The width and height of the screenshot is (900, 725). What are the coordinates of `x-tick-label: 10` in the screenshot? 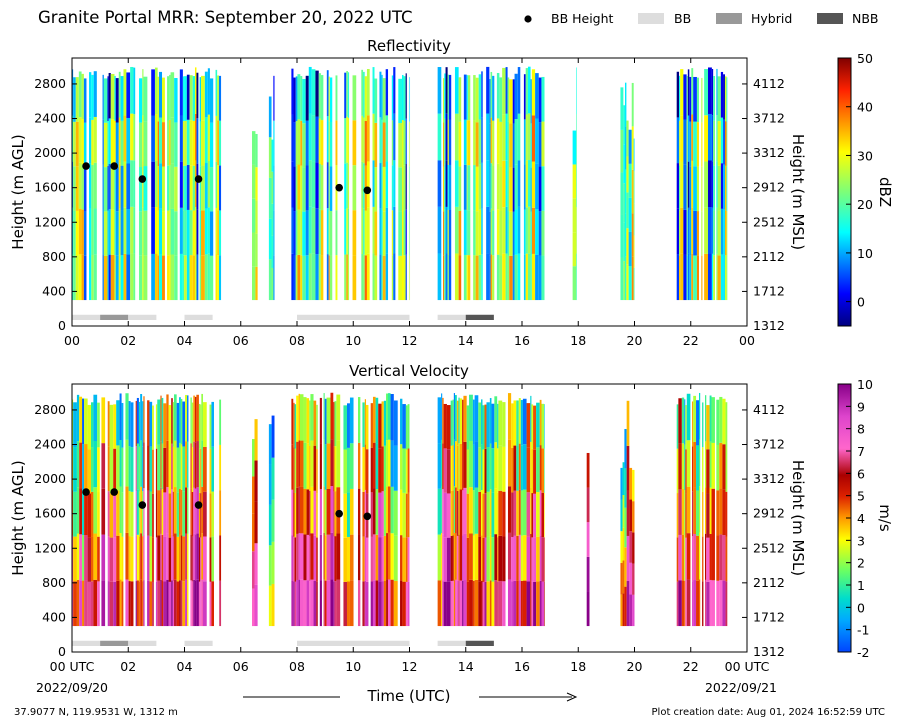 It's located at (353, 340).